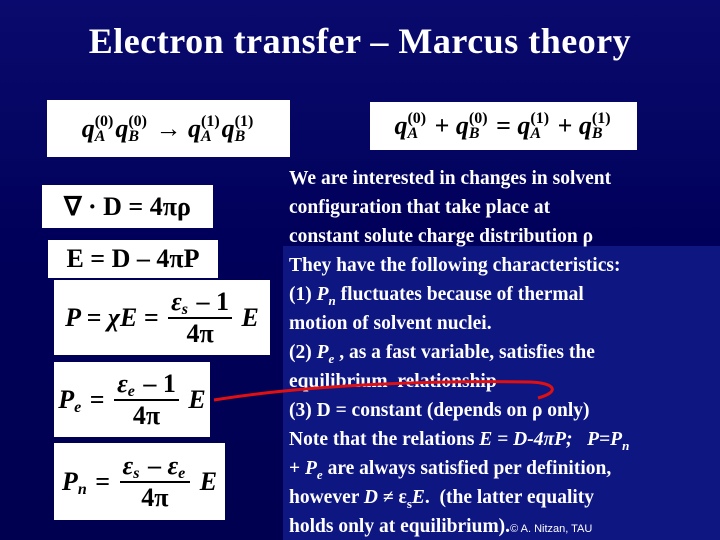 This screenshot has width=720, height=540. Describe the element at coordinates (509, 497) in the screenshot. I see `text-run: . (the latter equality` at that location.